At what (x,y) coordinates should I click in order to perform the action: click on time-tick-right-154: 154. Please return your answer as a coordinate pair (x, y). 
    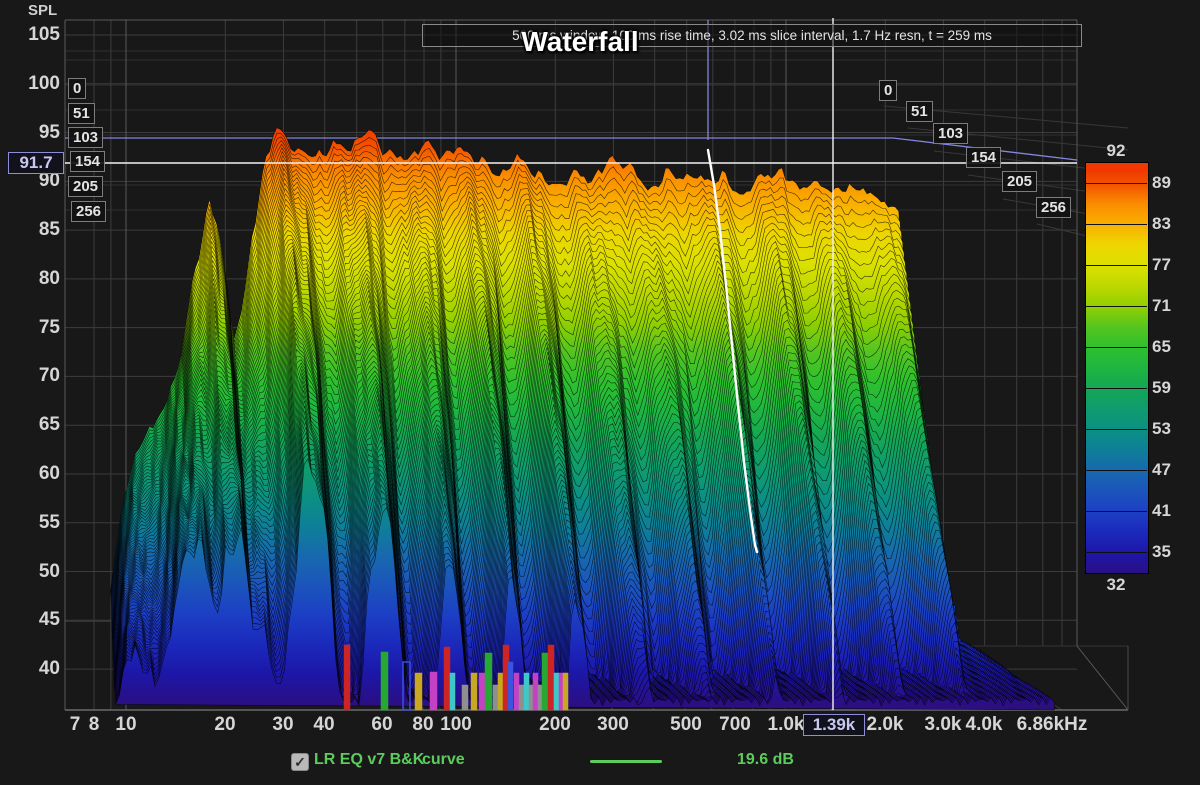
    Looking at the image, I should click on (984, 157).